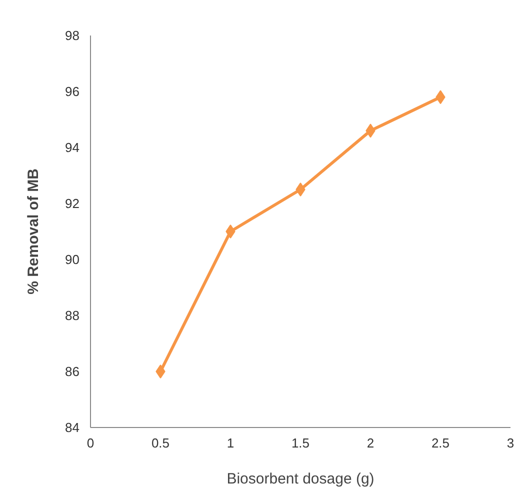  What do you see at coordinates (440, 443) in the screenshot?
I see `x-tick-label: 2.5` at bounding box center [440, 443].